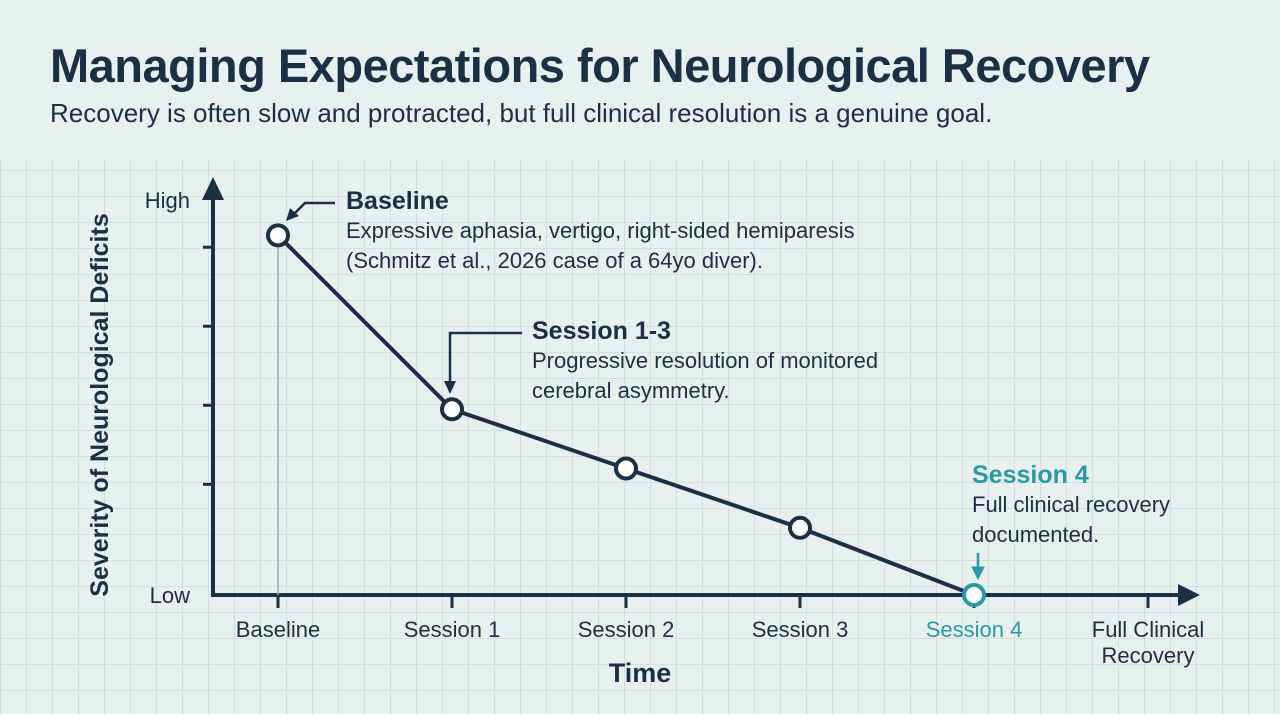 The image size is (1280, 714). I want to click on y-axis-label: Severity of Neurological Deficits, so click(100, 404).